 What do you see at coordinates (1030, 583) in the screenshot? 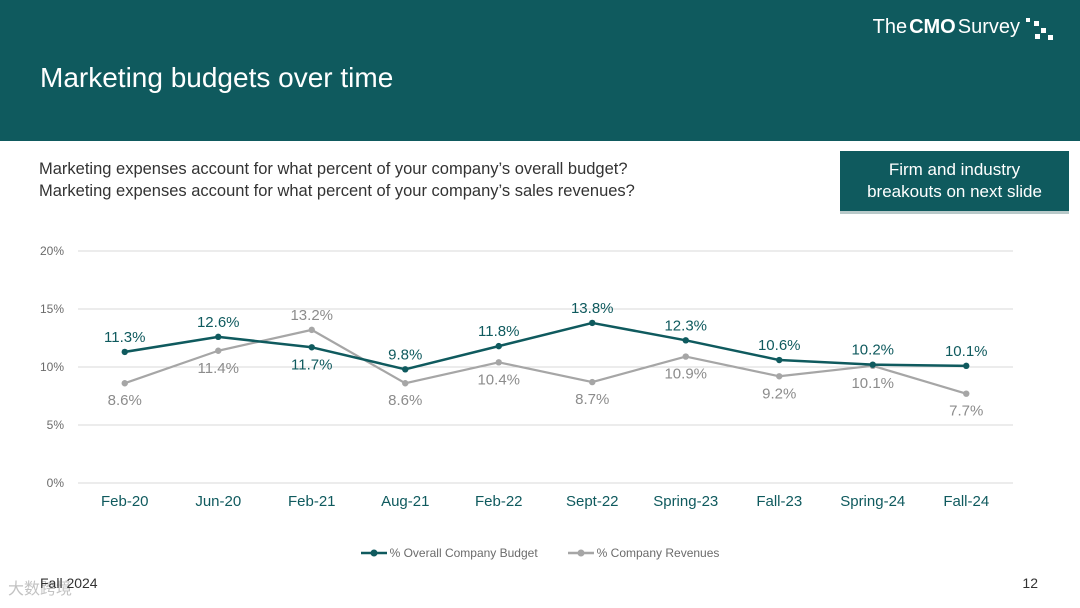
I see `page-number: 12` at bounding box center [1030, 583].